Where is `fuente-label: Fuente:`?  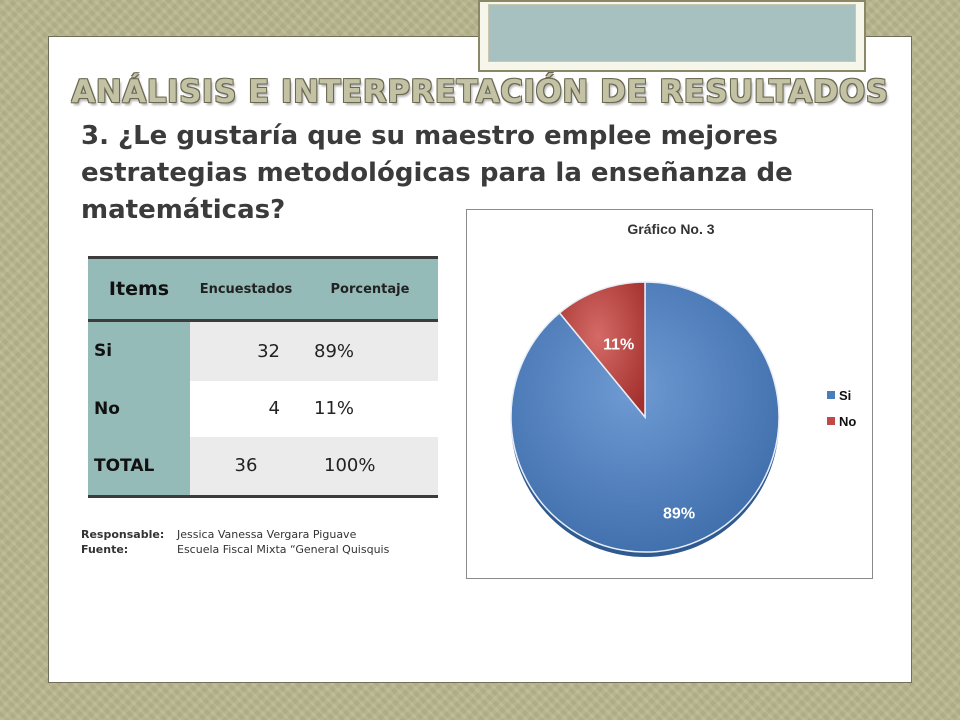 fuente-label: Fuente: is located at coordinates (105, 549).